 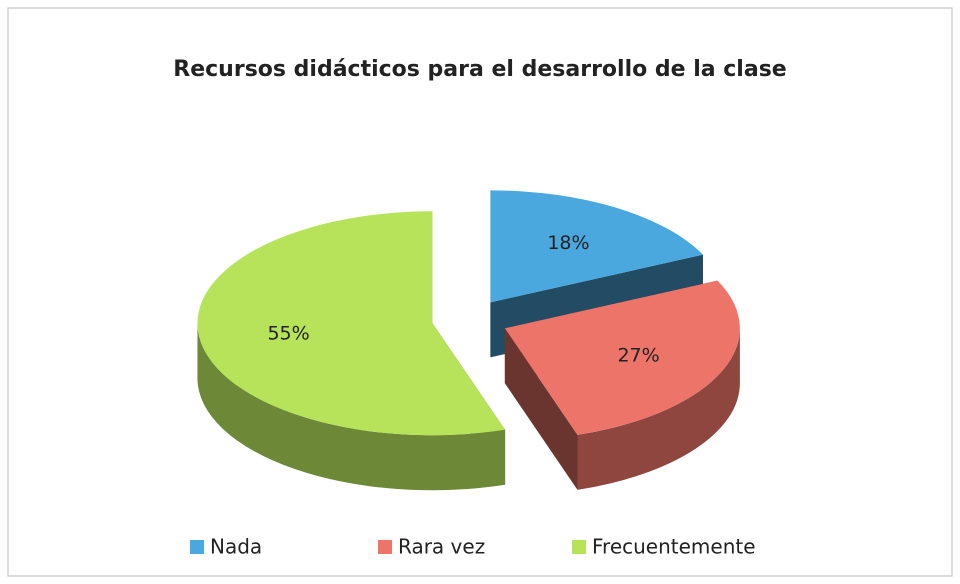 What do you see at coordinates (674, 547) in the screenshot?
I see `legend-label: Frecuentemente` at bounding box center [674, 547].